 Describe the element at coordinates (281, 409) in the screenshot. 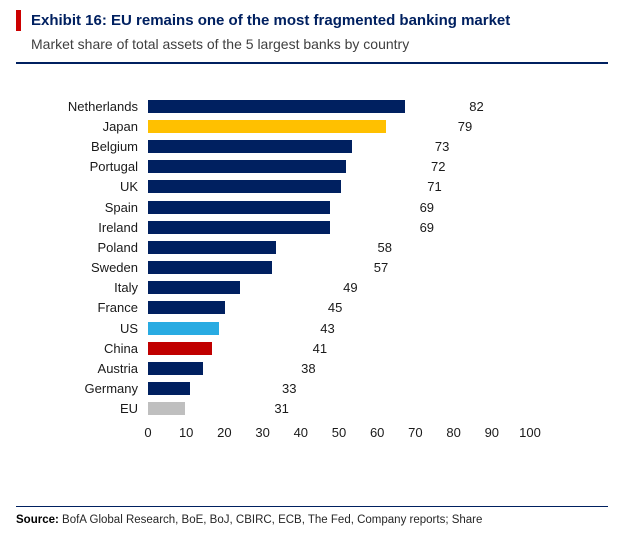

I see `value-label: 31` at that location.